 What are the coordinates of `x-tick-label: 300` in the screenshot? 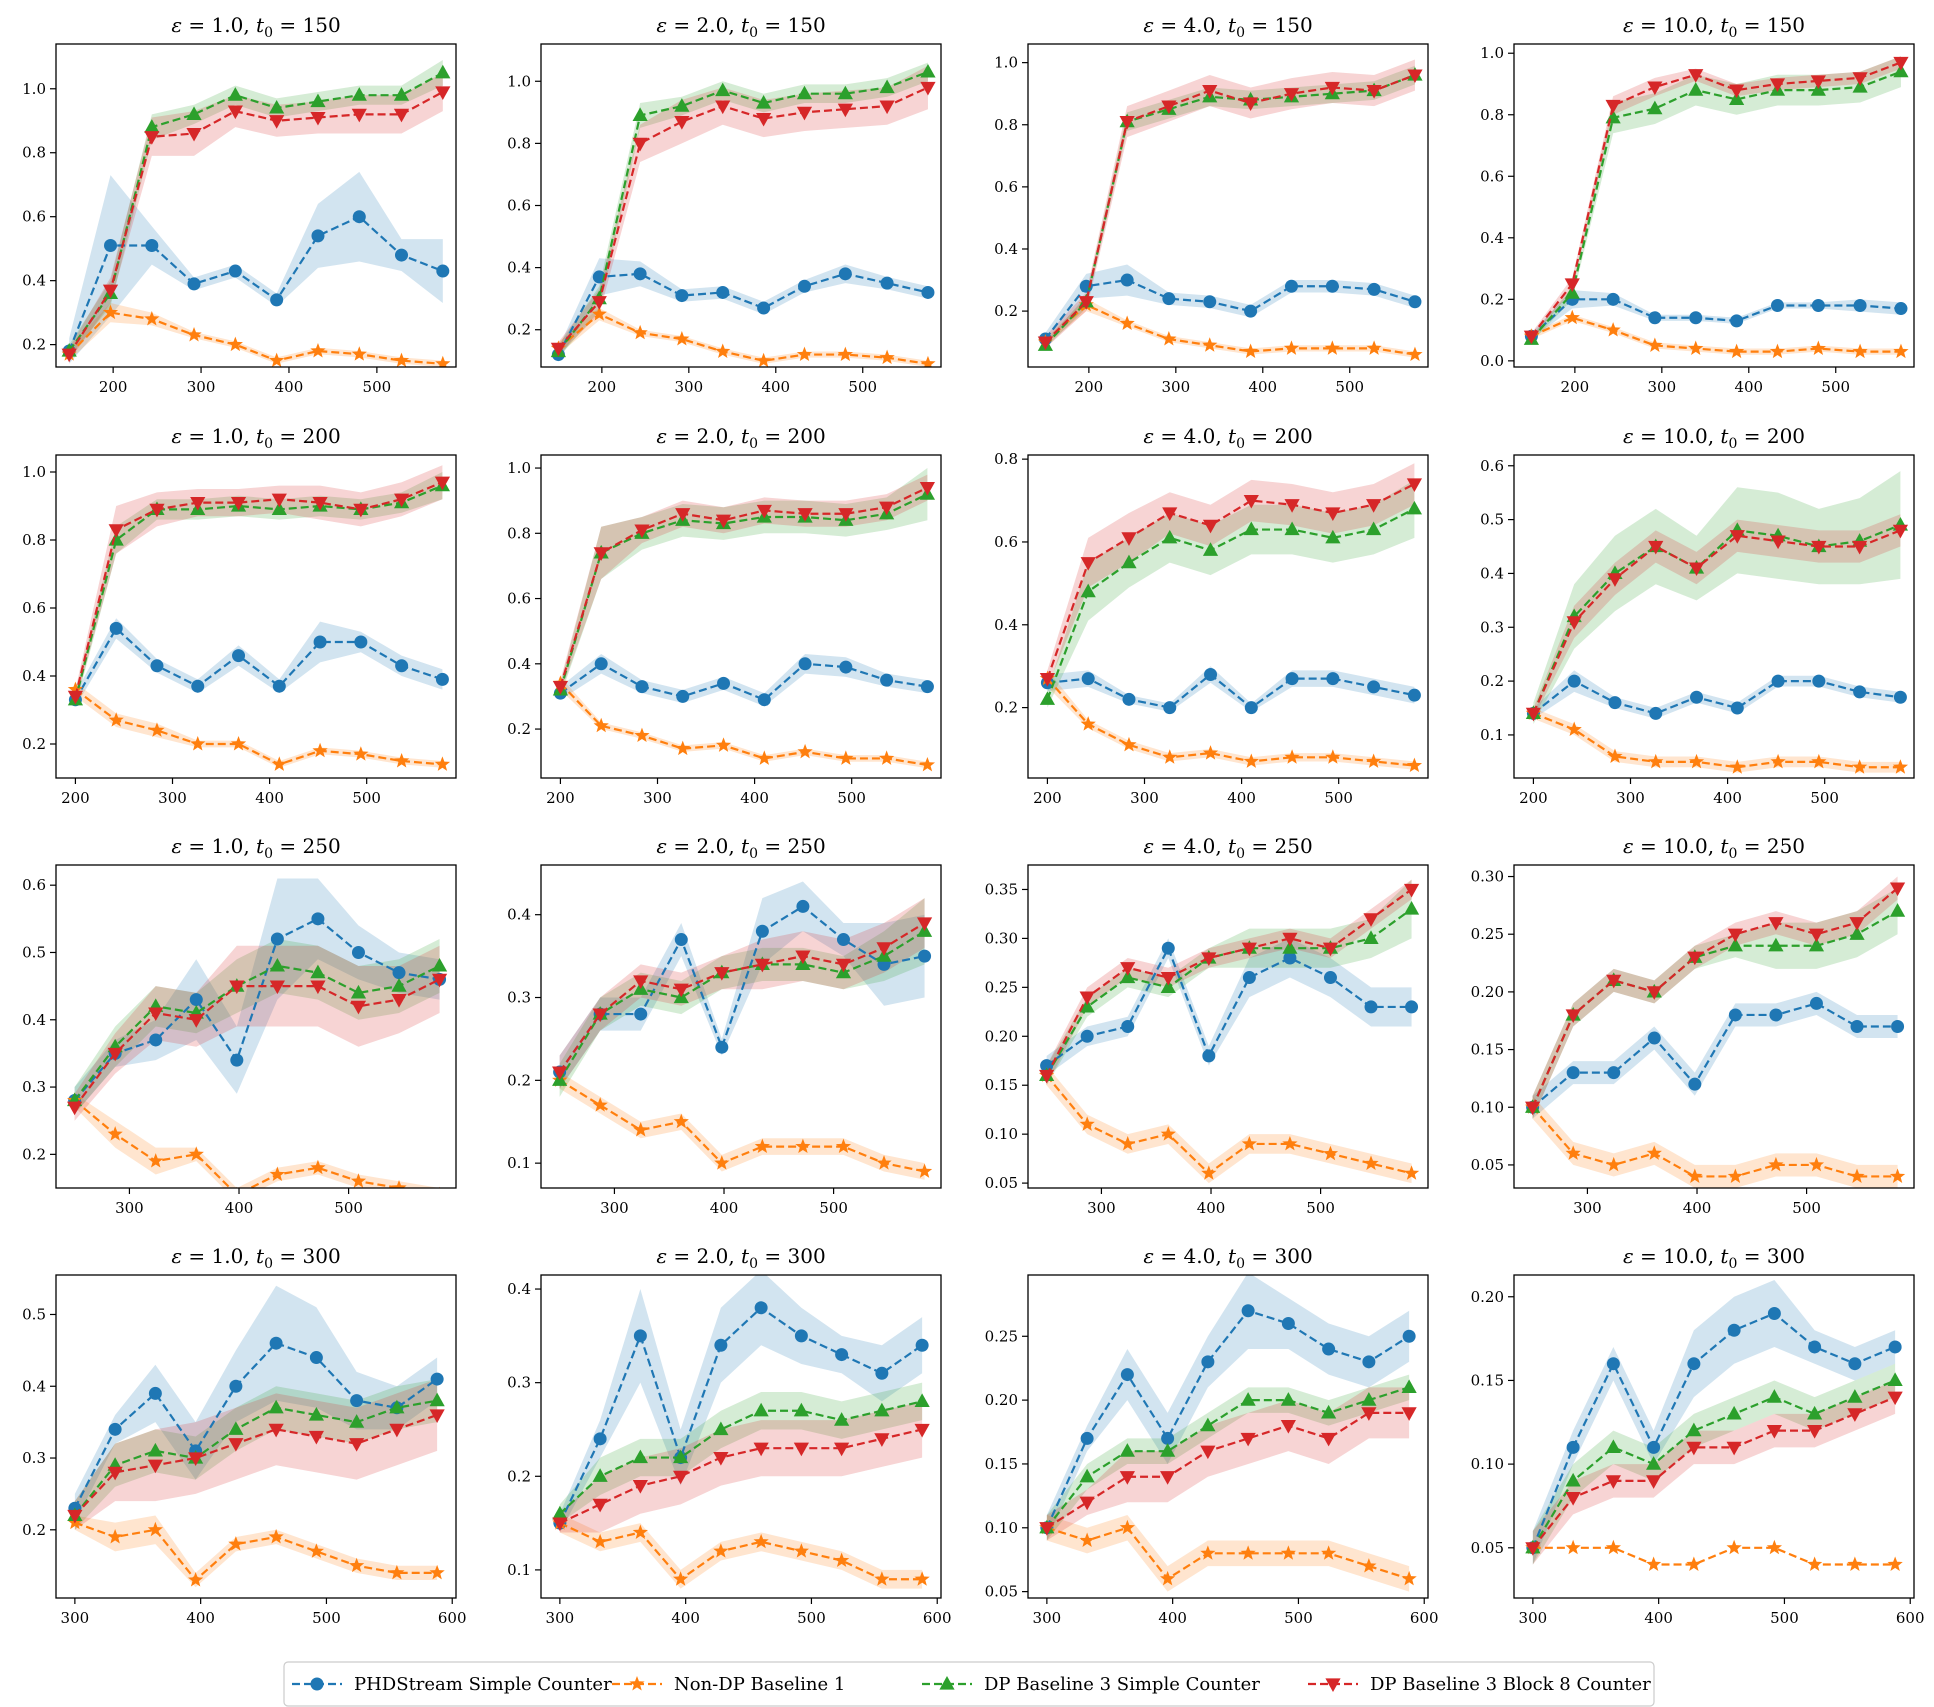 It's located at (614, 1208).